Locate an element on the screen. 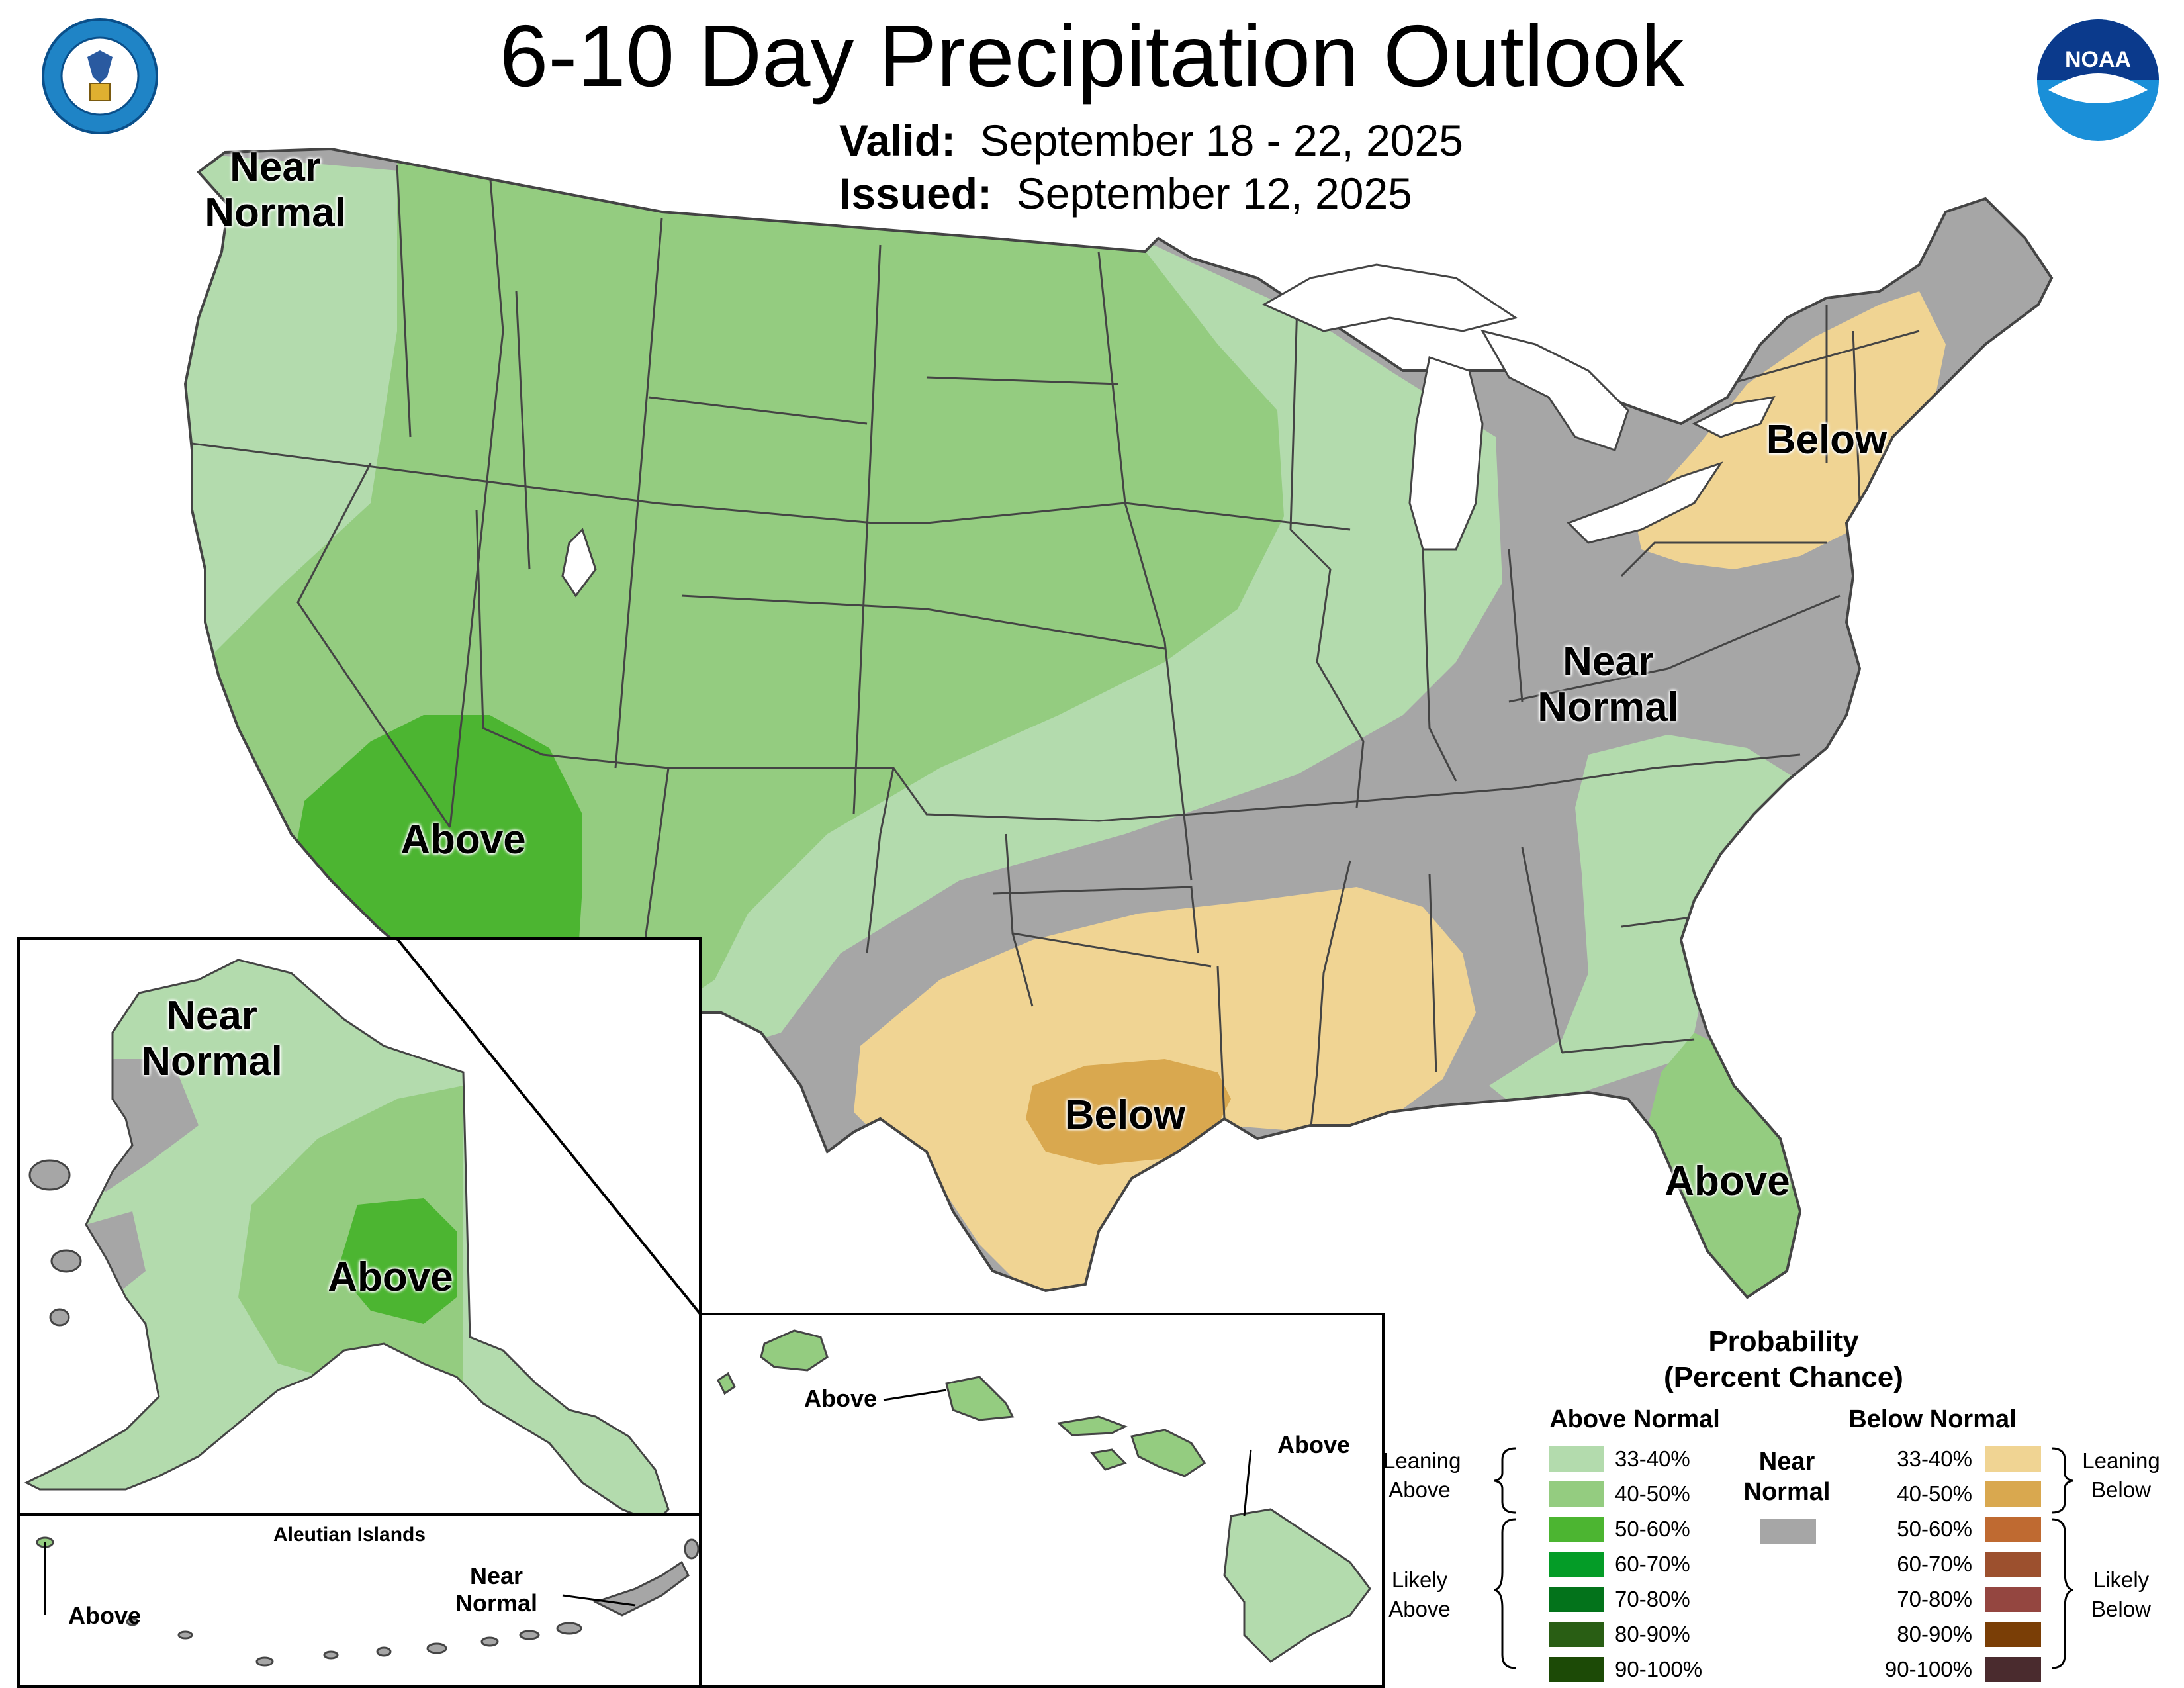 Image resolution: width=2184 pixels, height=1688 pixels. above-range-5: 80-90% is located at coordinates (1652, 1634).